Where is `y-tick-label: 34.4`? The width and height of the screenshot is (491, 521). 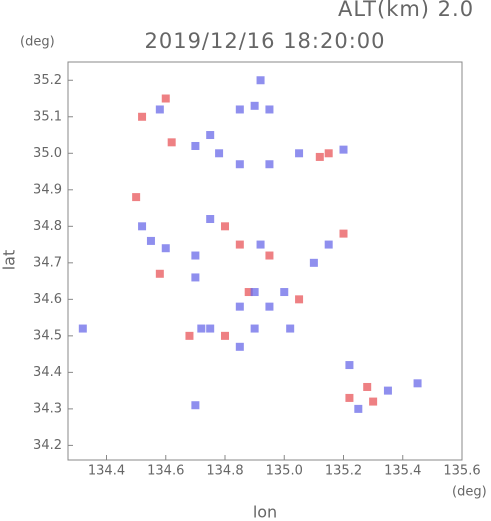 y-tick-label: 34.4 is located at coordinates (47, 372).